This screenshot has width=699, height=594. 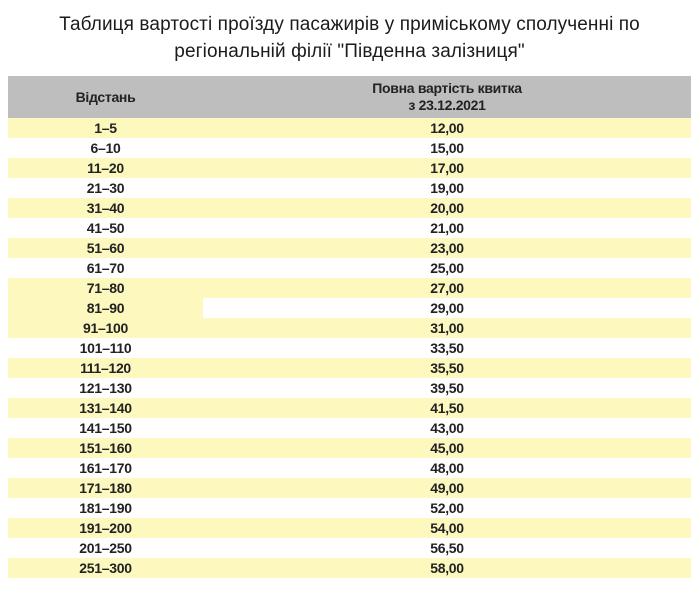 What do you see at coordinates (447, 128) in the screenshot?
I see `price-cell: 12,00` at bounding box center [447, 128].